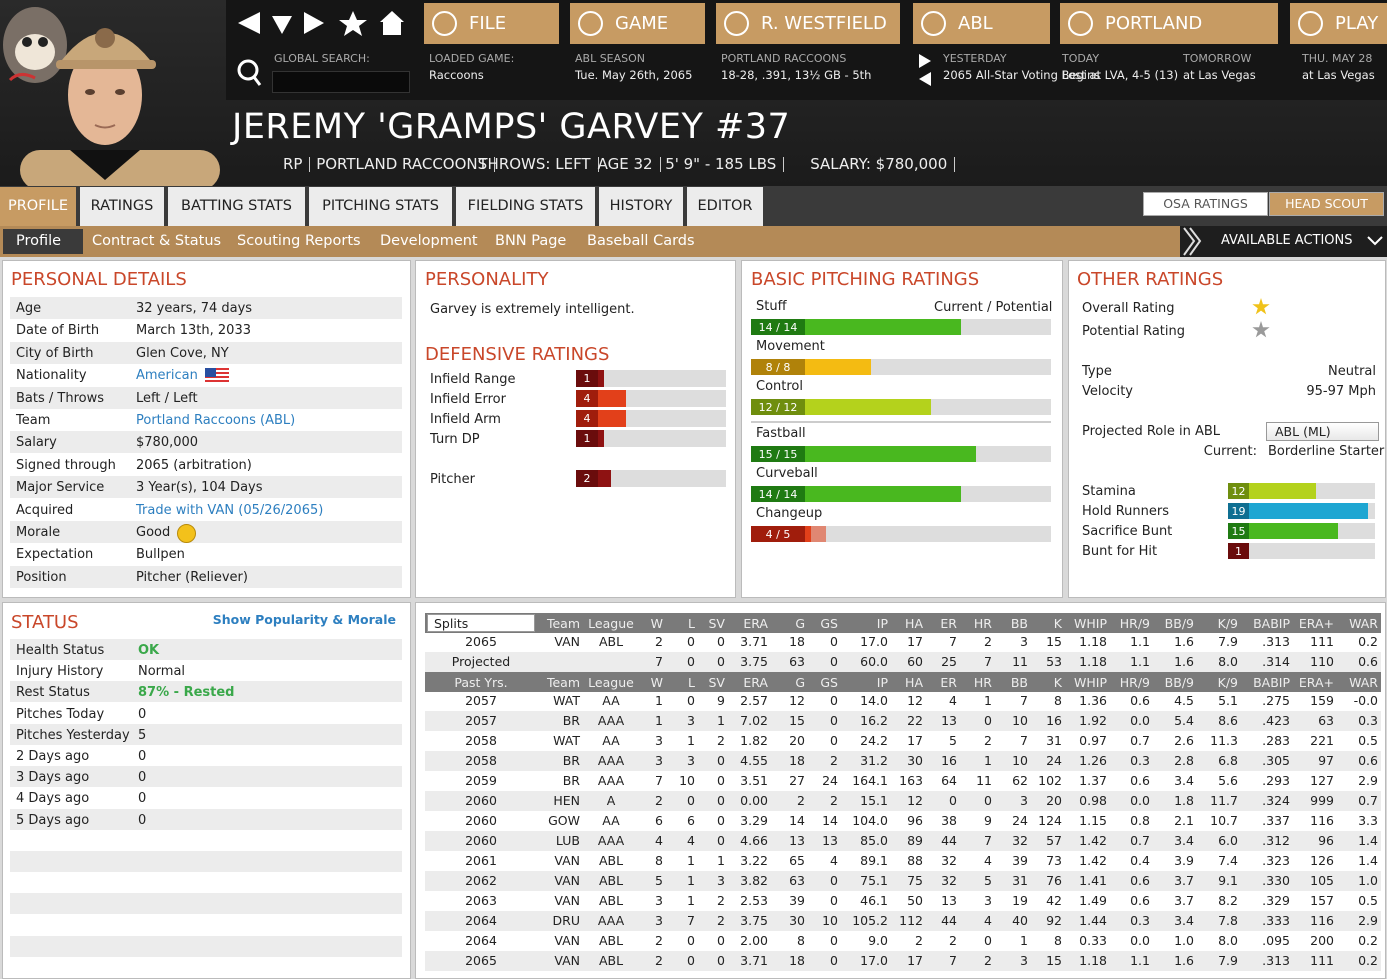 This screenshot has width=1387, height=979. Describe the element at coordinates (874, 700) in the screenshot. I see `stat-cell: 14.0` at that location.